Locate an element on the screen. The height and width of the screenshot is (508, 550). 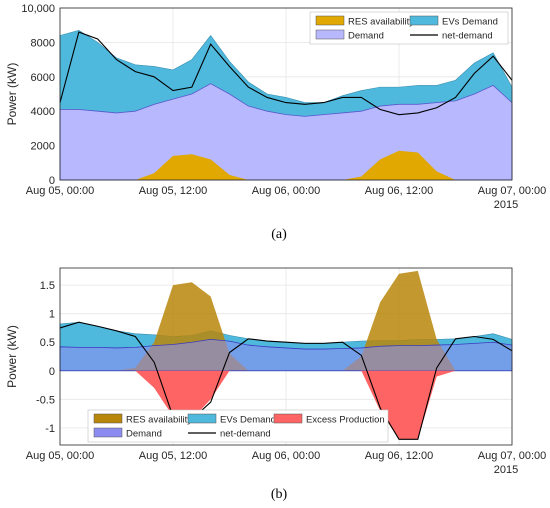
caption-a: (a) is located at coordinates (279, 234).